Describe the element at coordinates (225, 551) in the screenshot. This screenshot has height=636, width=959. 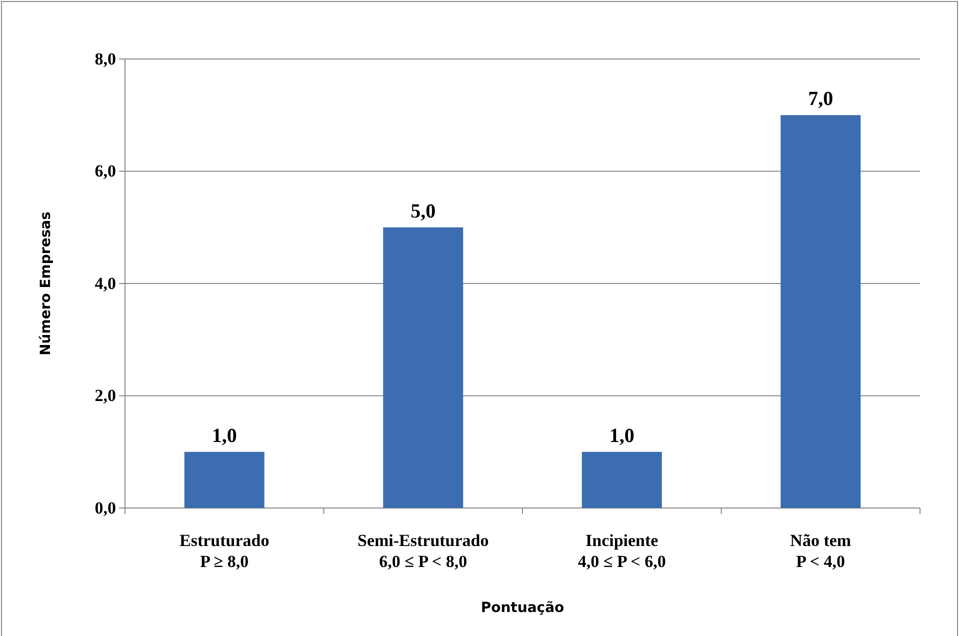
I see `x-tick-label: Estruturado P ≥ 8,0` at that location.